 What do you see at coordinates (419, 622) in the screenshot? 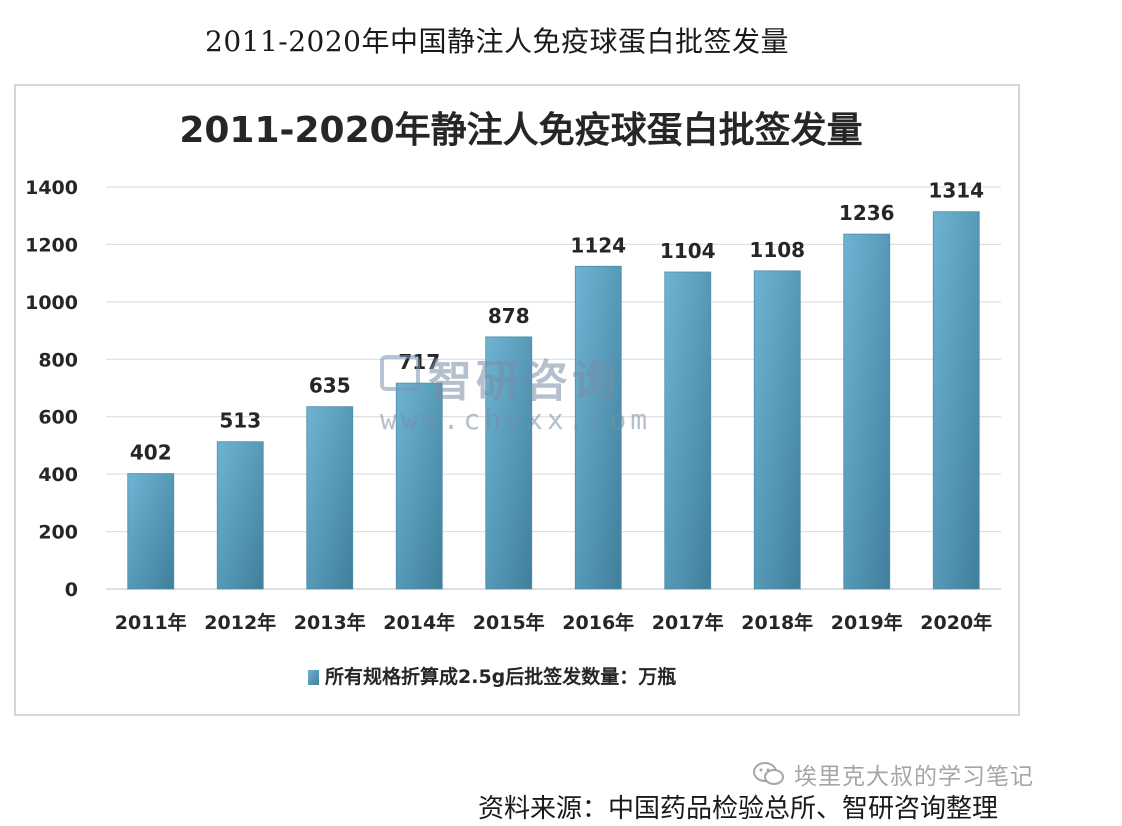
I see `x-tick-label: 2014年` at bounding box center [419, 622].